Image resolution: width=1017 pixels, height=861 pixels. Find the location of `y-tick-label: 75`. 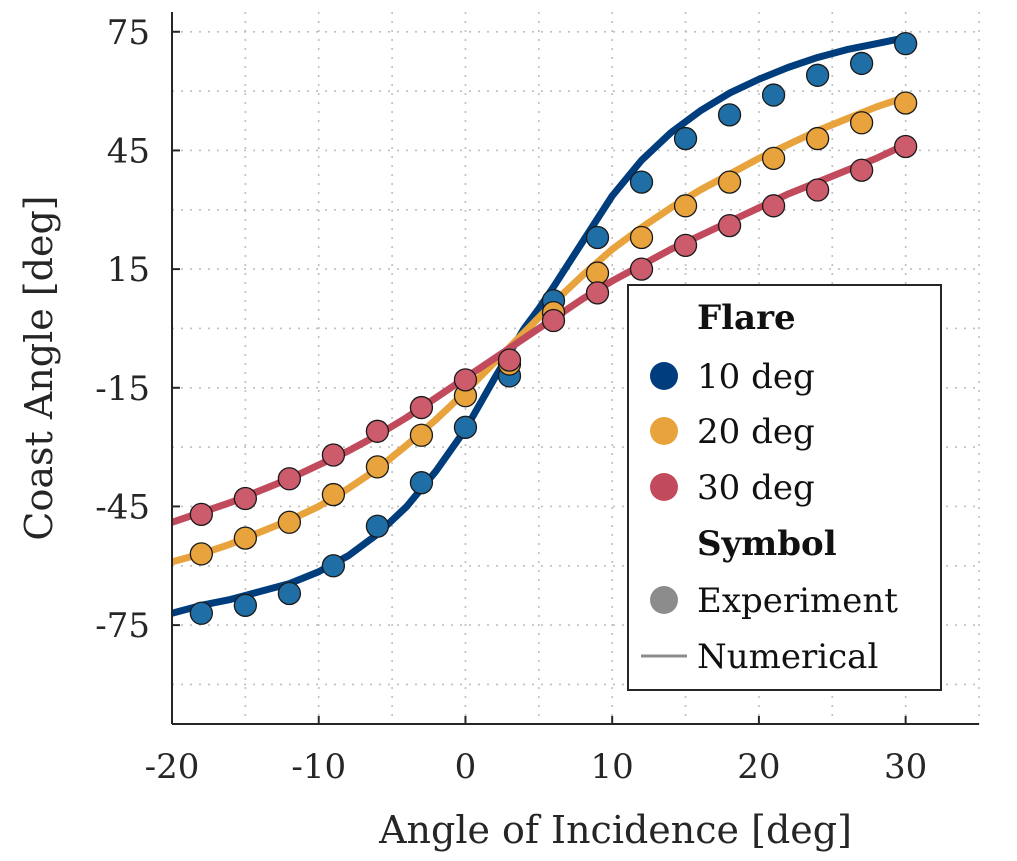

y-tick-label: 75 is located at coordinates (128, 33).